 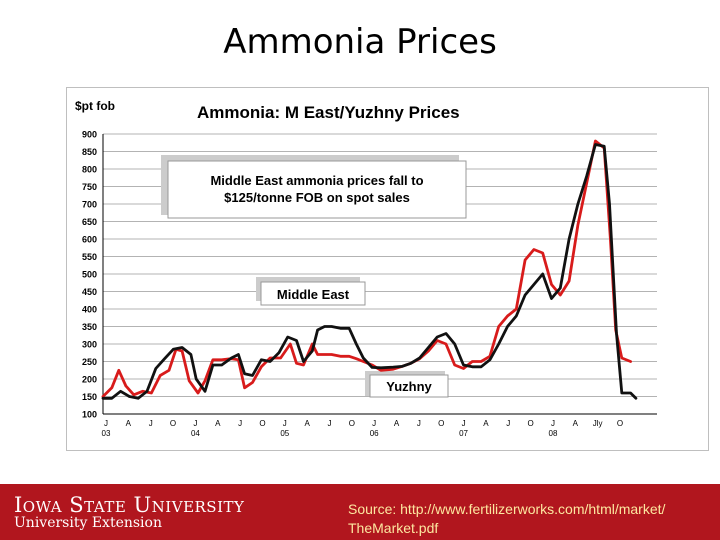 I want to click on annotation-middle-east-box, so click(x=313, y=293).